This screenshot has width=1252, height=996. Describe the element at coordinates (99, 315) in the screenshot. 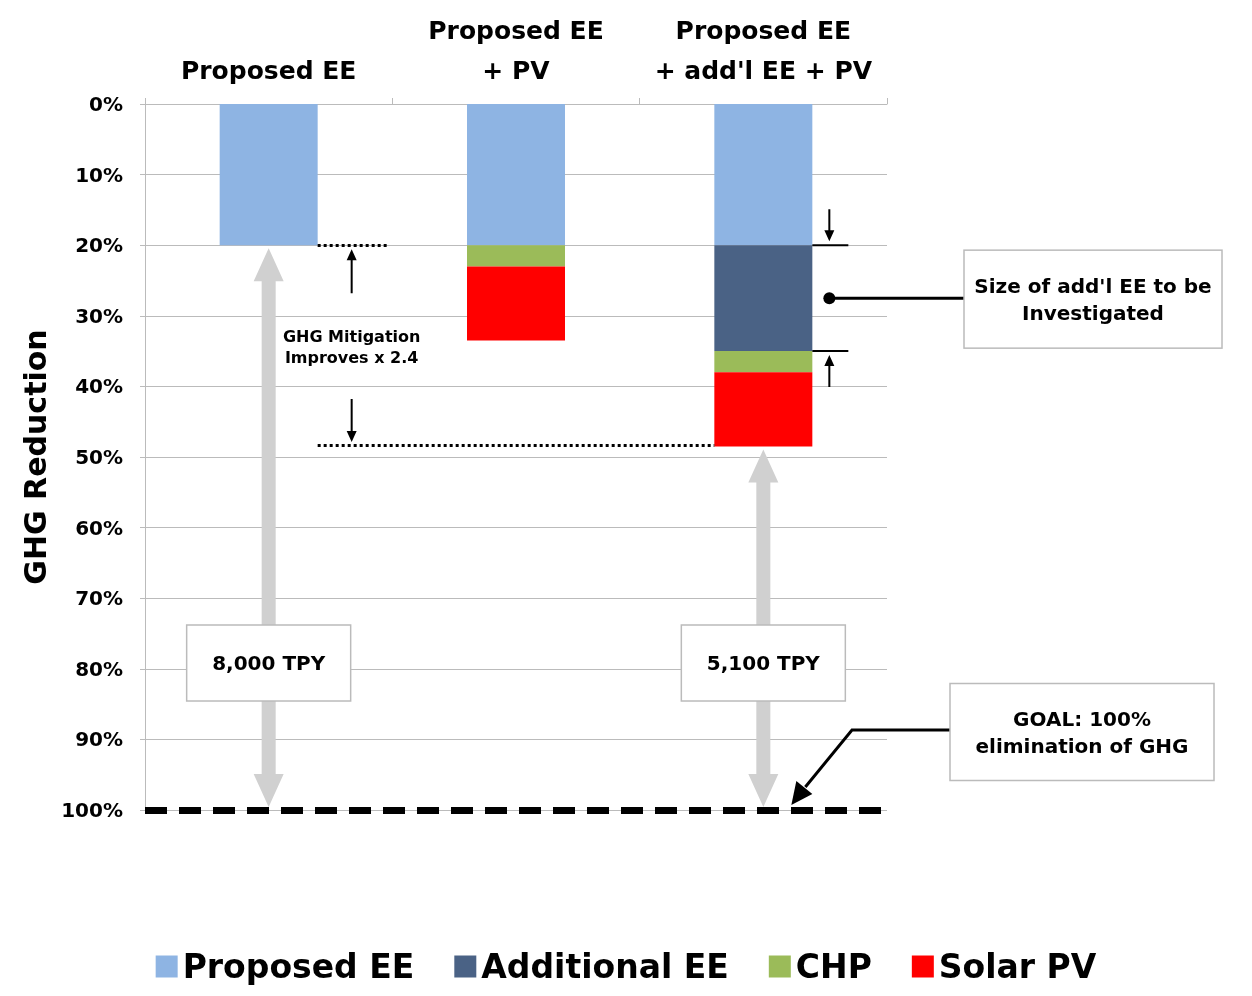

I see `y-tick-label: 30%` at that location.